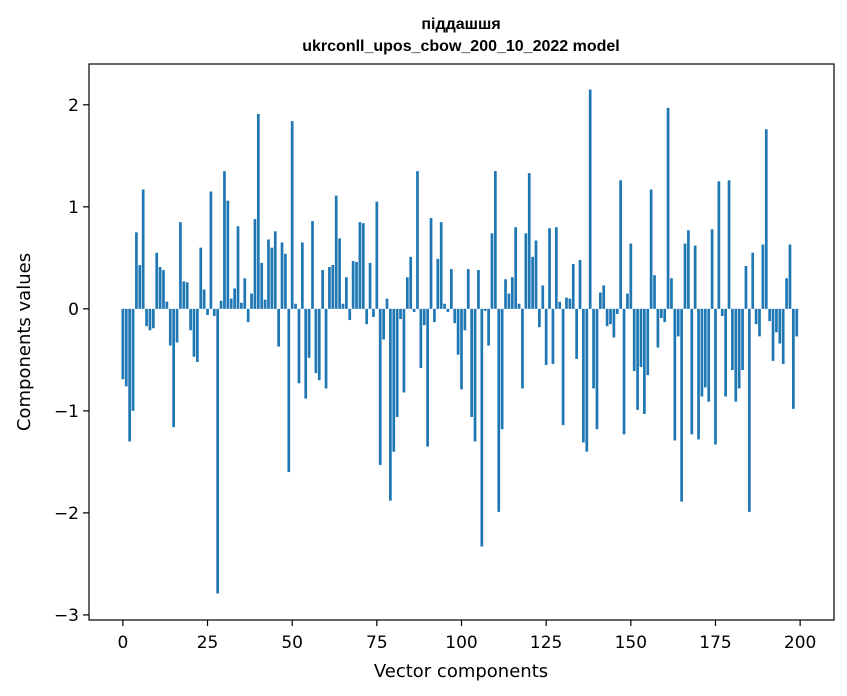  Describe the element at coordinates (292, 643) in the screenshot. I see `x-tick-label: 50` at that location.